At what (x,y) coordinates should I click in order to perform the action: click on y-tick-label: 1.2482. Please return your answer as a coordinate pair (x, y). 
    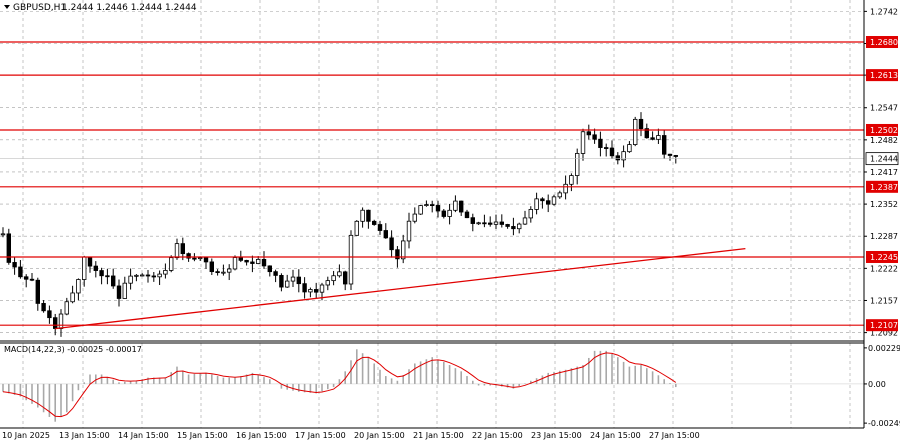
    Looking at the image, I should click on (884, 140).